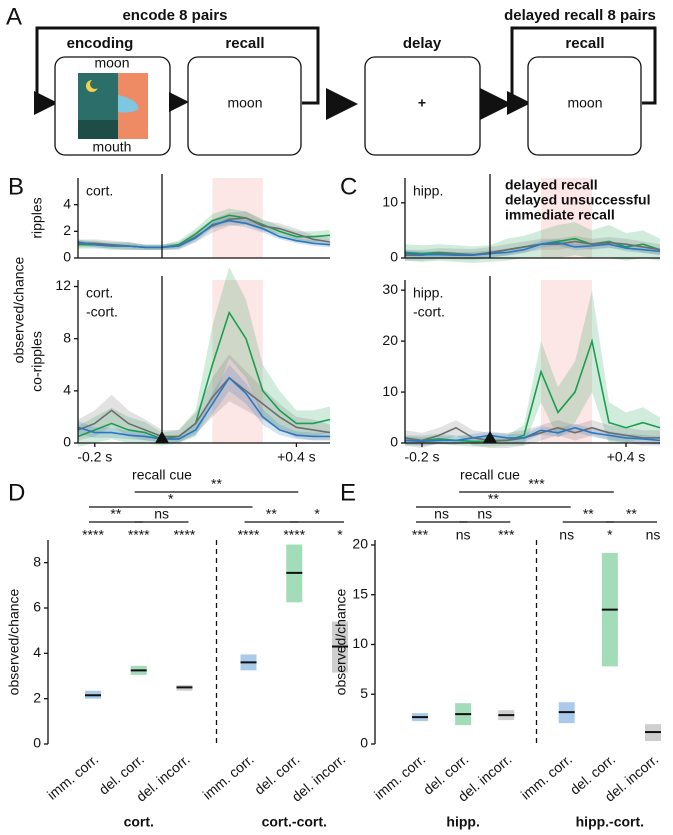 The image size is (673, 835). What do you see at coordinates (551, 185) in the screenshot?
I see `legend-entry: delayed recall` at bounding box center [551, 185].